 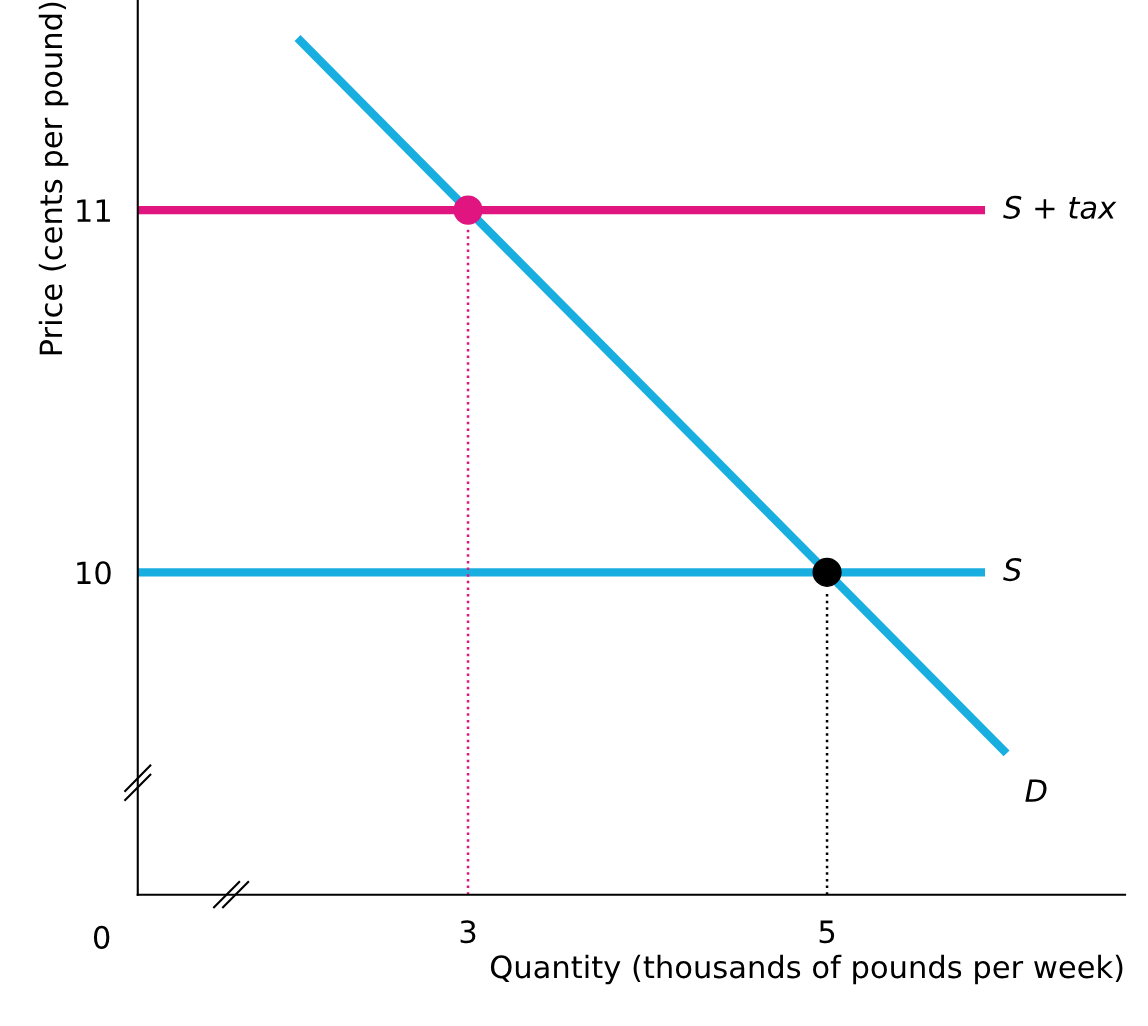 I want to click on y-axis-title: Price (cents per pound), so click(x=53, y=178).